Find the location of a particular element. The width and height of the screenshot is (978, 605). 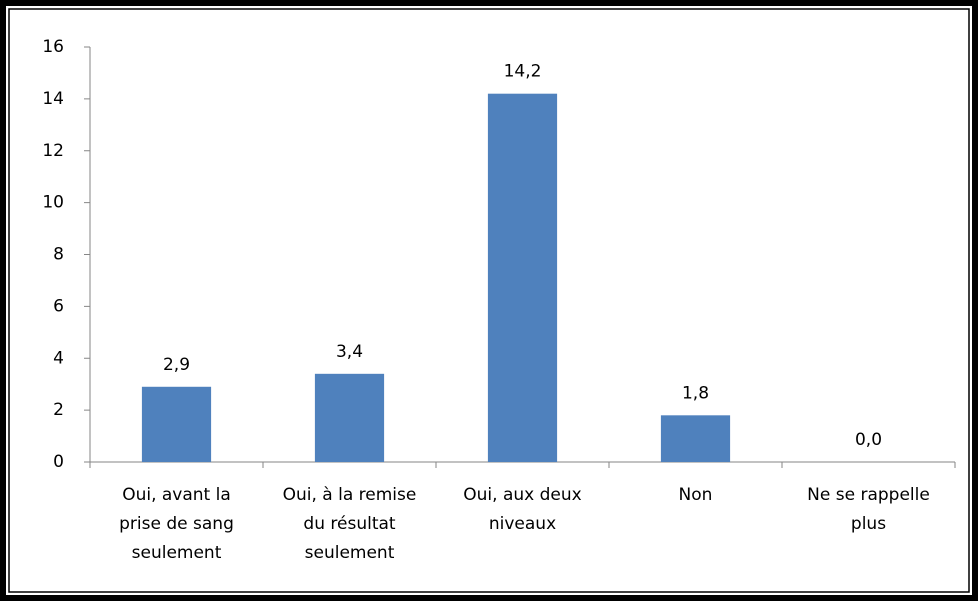

x-tick-label: prise de sang is located at coordinates (176, 524).